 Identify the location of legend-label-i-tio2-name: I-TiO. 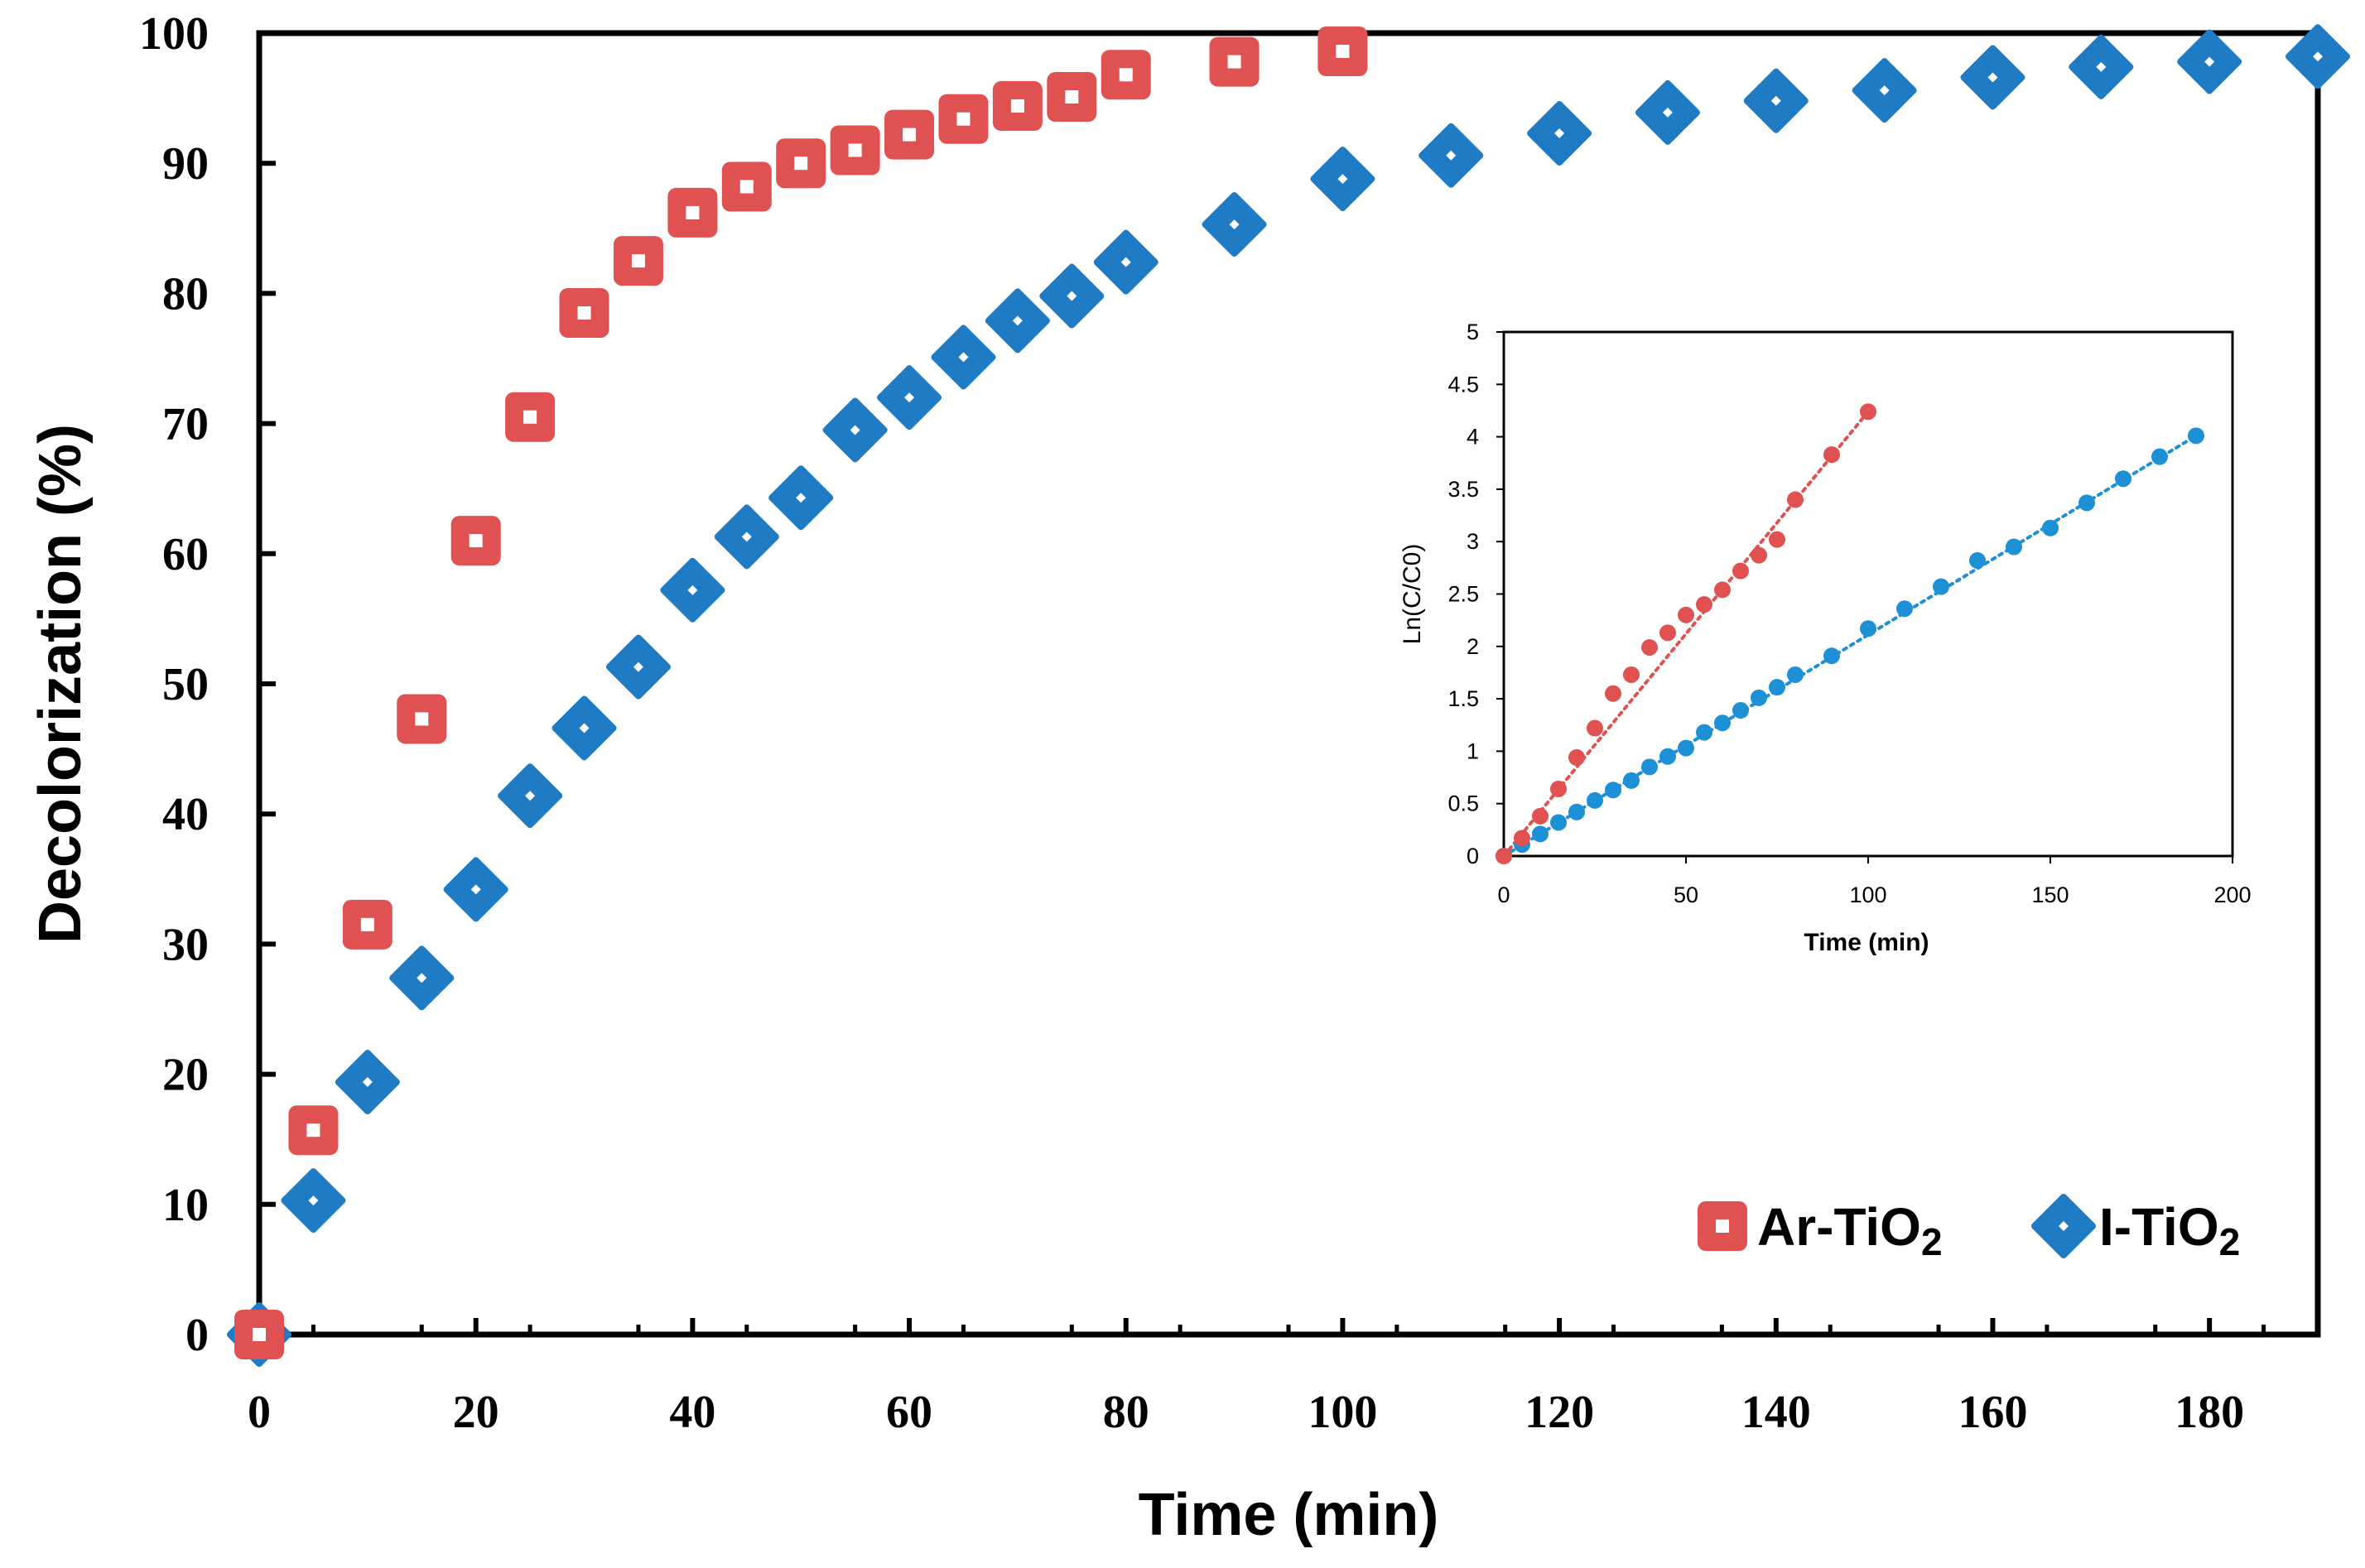
(2159, 1227).